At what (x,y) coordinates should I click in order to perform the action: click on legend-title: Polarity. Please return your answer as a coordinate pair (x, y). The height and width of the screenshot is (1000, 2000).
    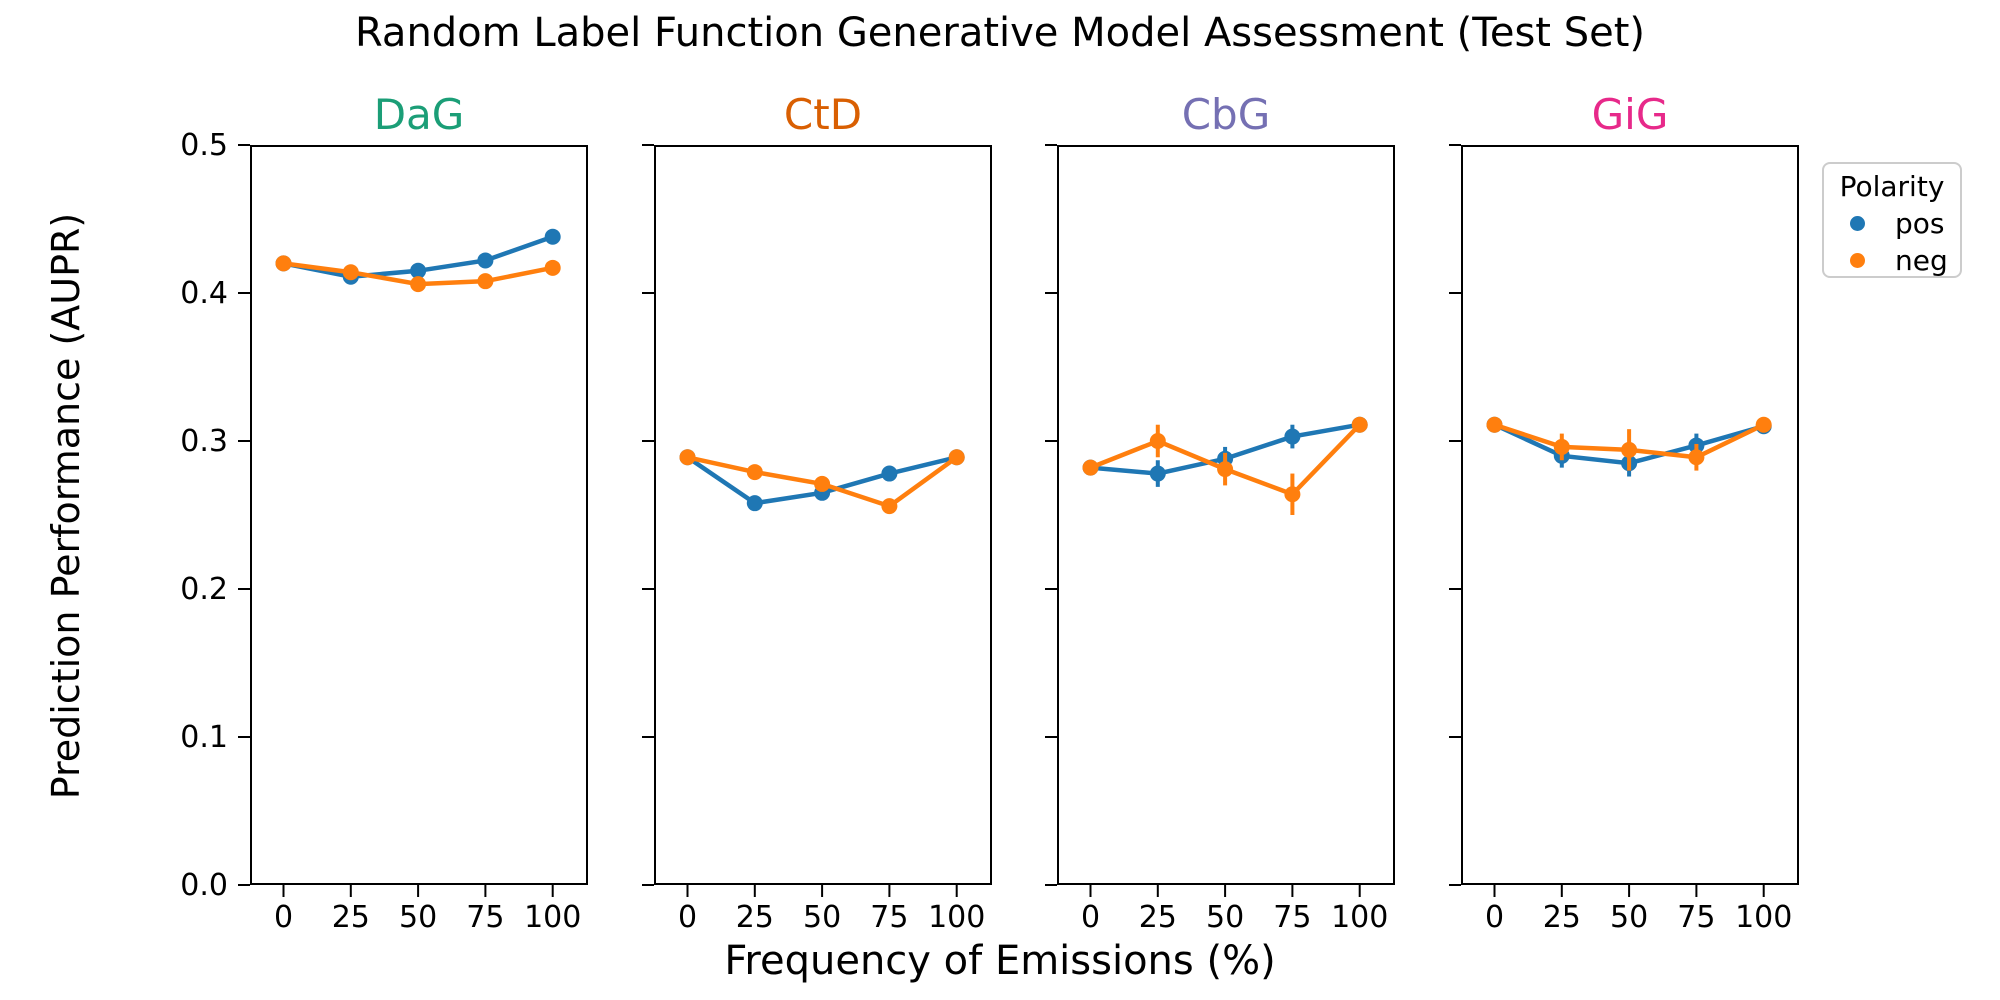
    Looking at the image, I should click on (1892, 186).